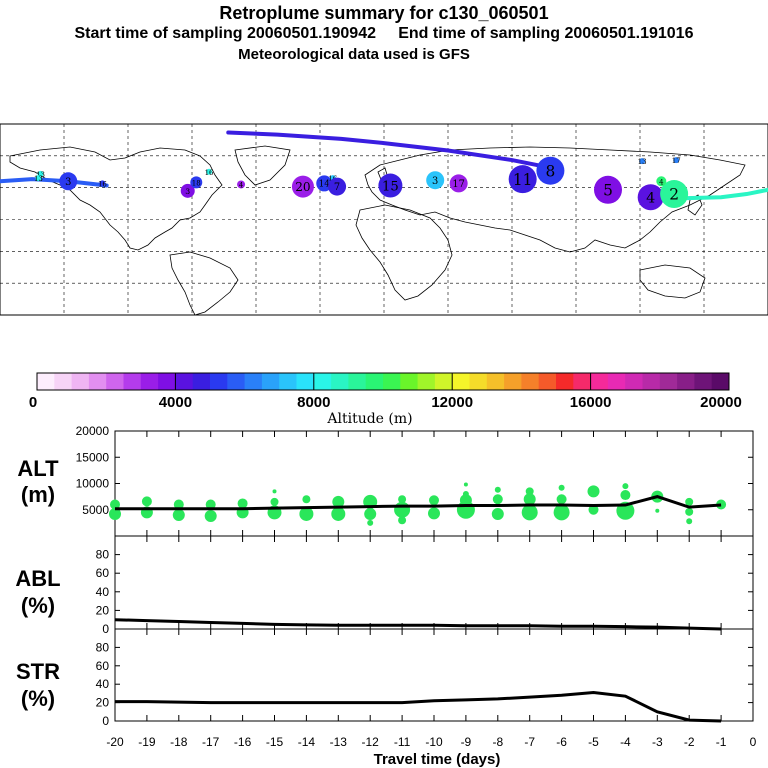  What do you see at coordinates (434, 675) in the screenshot?
I see `panel-frame` at bounding box center [434, 675].